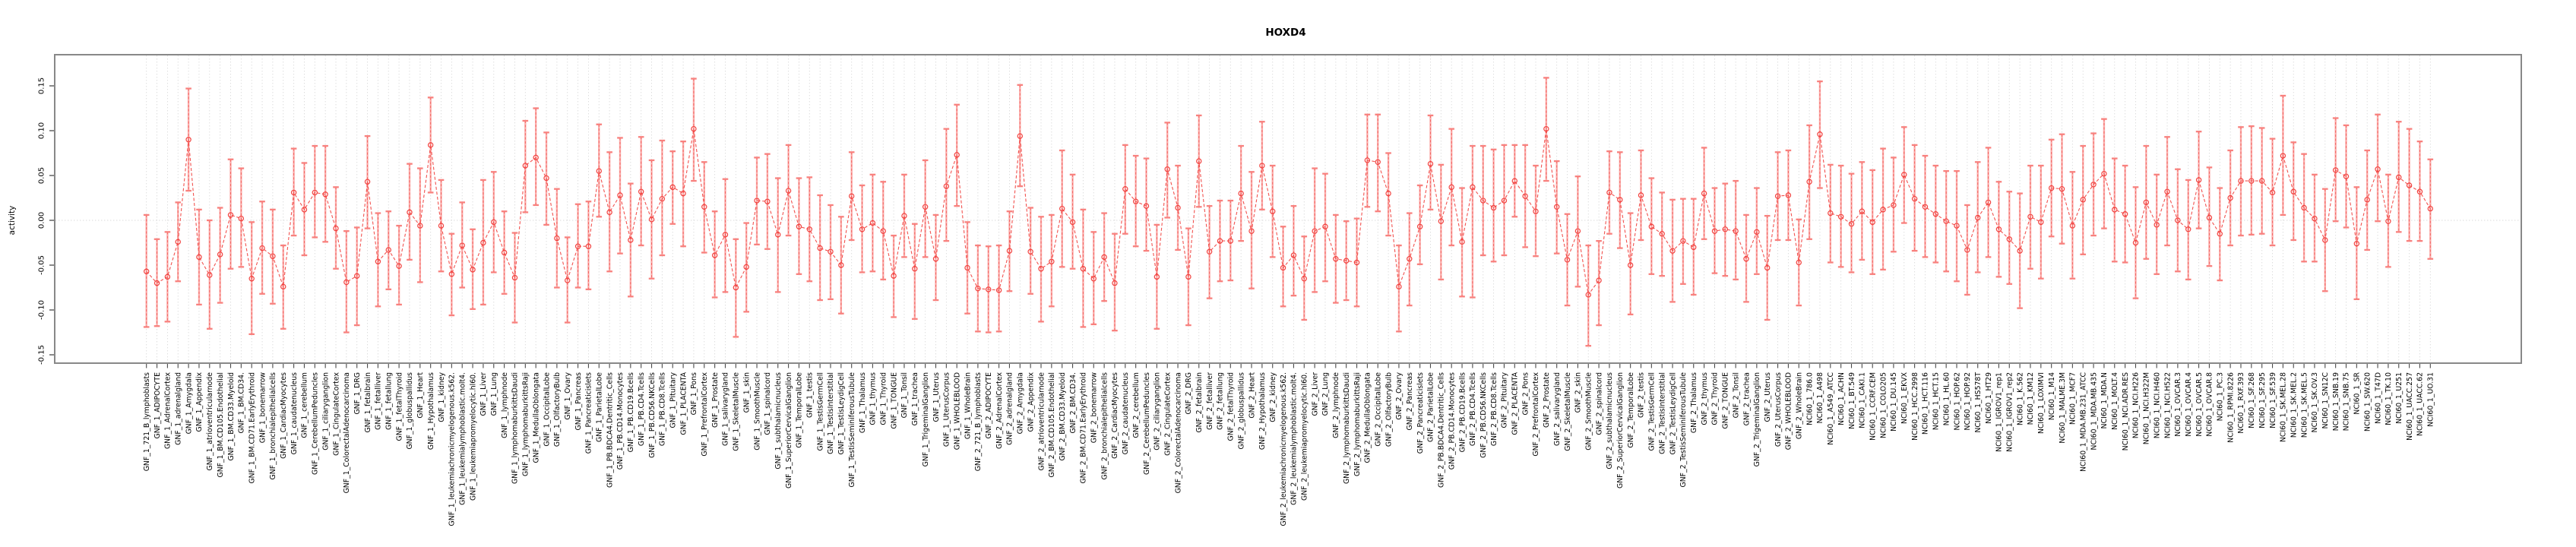 The width and height of the screenshot is (2576, 547). Describe the element at coordinates (2157, 405) in the screenshot. I see `x-tick-label: NCI60_1_NCI.H460` at that location.